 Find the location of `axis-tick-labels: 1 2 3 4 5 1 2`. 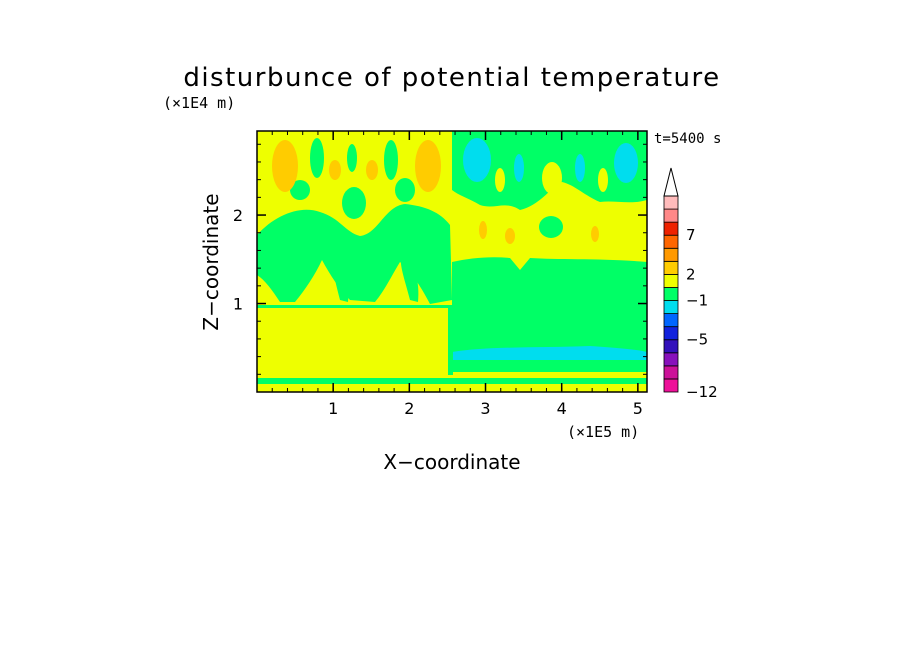

axis-tick-labels: 1 2 3 4 5 1 2 is located at coordinates (438, 312).